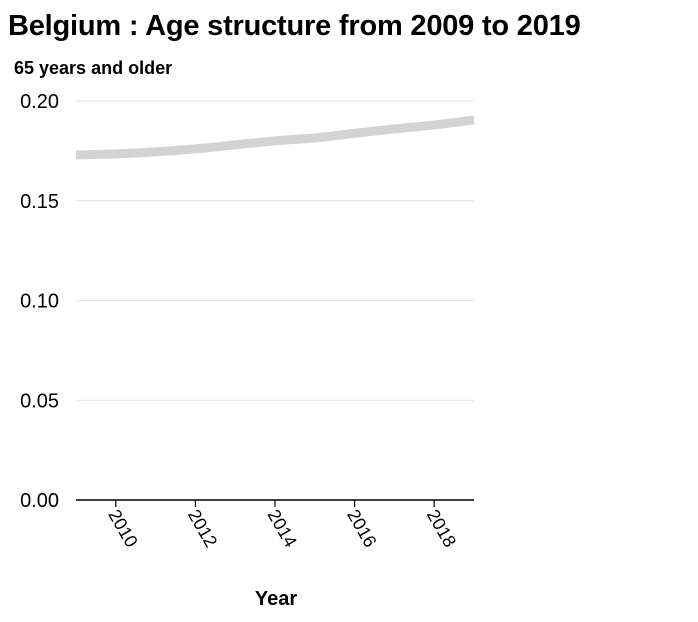 This screenshot has height=622, width=698. Describe the element at coordinates (441, 528) in the screenshot. I see `x-tick-label: 2018` at that location.